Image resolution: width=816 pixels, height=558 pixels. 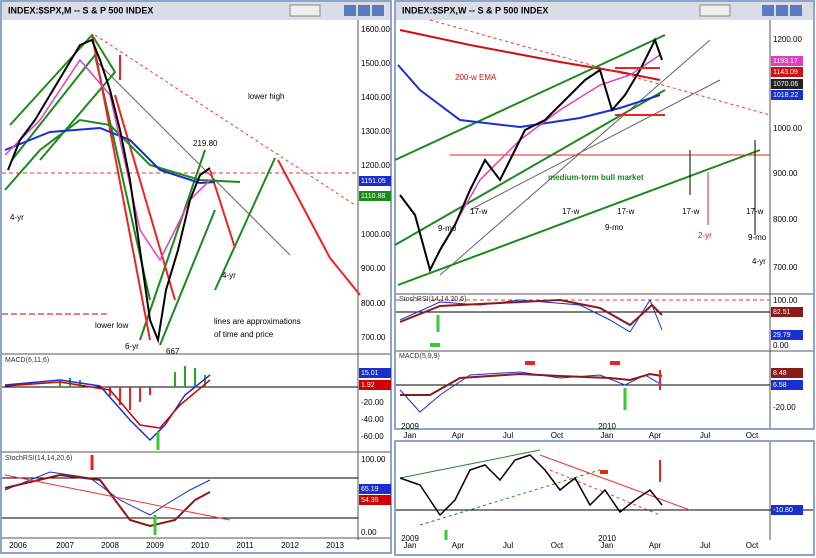 What do you see at coordinates (373, 196) in the screenshot?
I see `price-badge: 1110.88` at bounding box center [373, 196].